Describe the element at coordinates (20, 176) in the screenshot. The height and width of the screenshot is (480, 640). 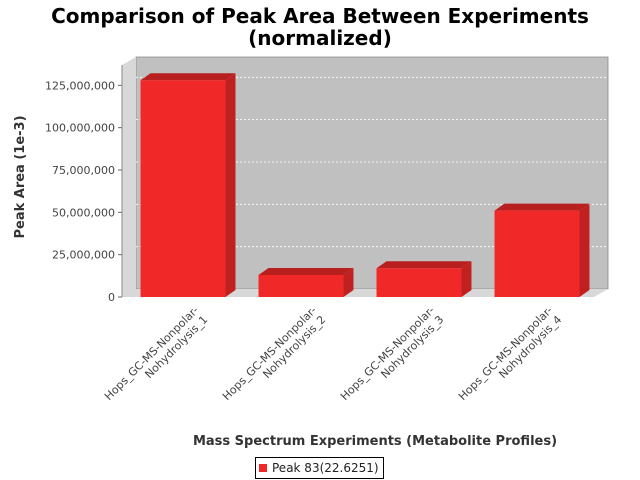
I see `y-axis-label: Peak Area (1e-3)` at that location.